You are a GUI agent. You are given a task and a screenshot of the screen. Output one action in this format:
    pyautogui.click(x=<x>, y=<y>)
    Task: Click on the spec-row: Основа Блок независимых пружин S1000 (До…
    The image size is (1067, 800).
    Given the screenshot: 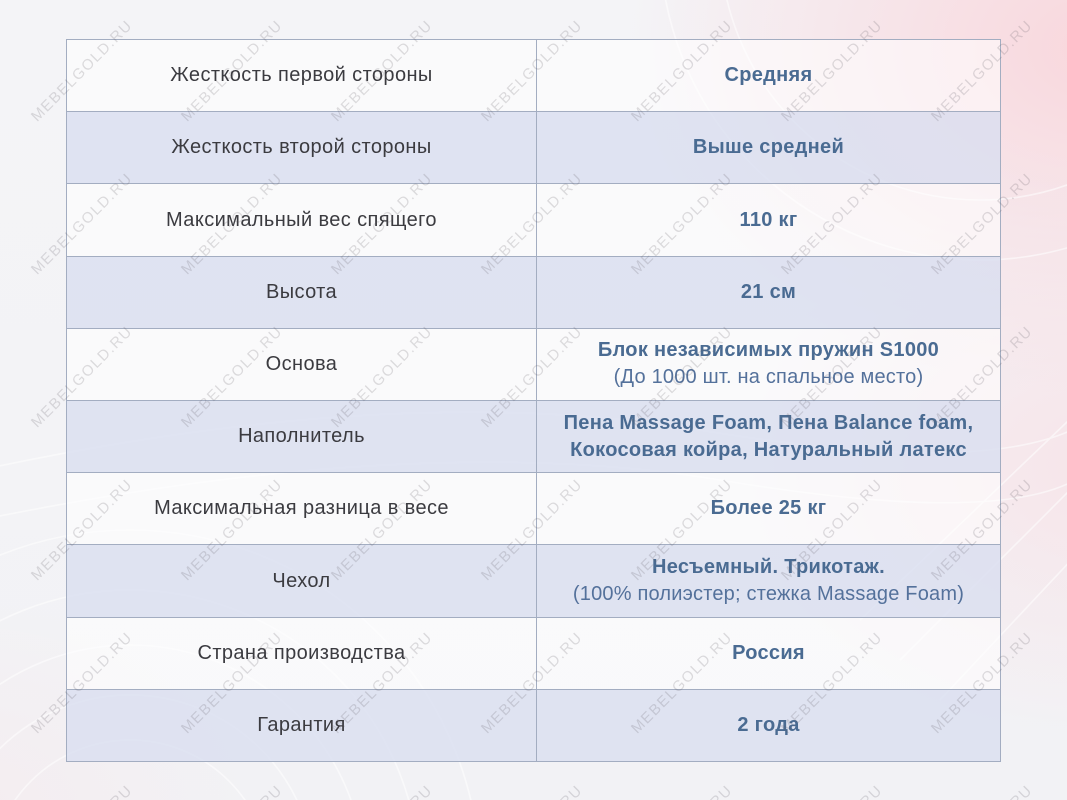 What is the action you would take?
    pyautogui.click(x=533, y=364)
    